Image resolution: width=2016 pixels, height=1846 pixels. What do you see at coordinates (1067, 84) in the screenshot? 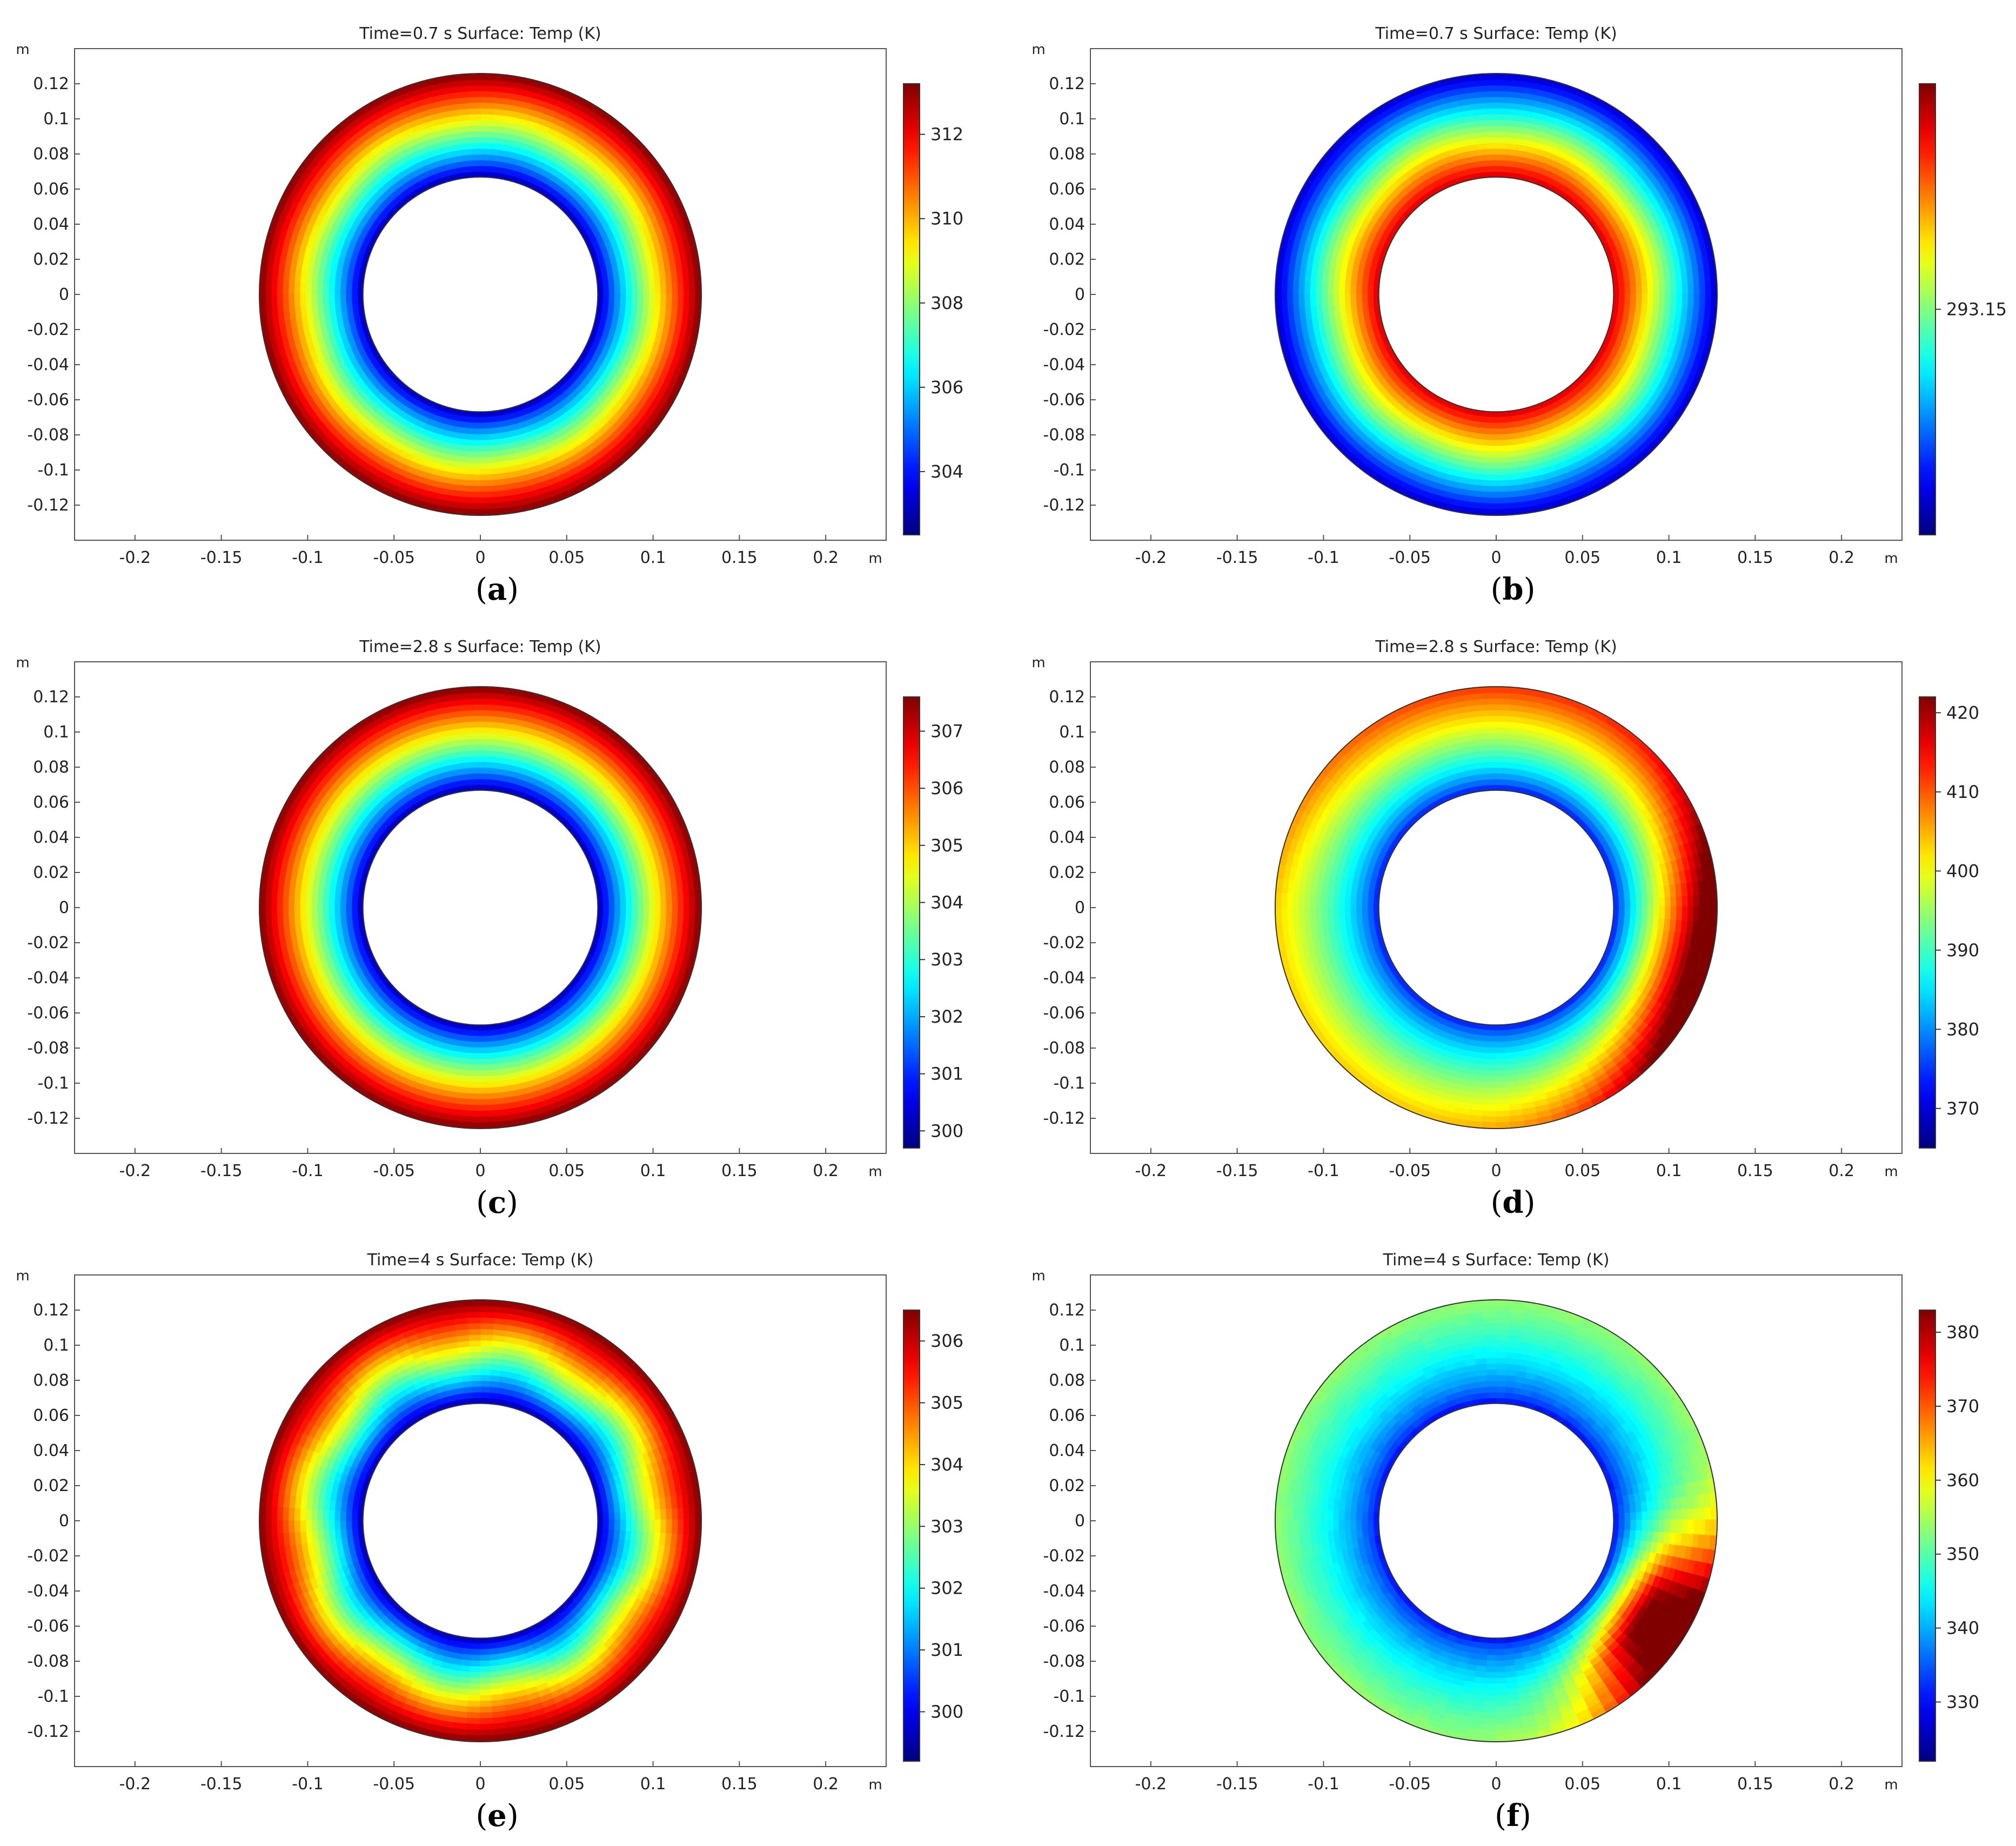
I see `y-tick-label: 0.12` at bounding box center [1067, 84].